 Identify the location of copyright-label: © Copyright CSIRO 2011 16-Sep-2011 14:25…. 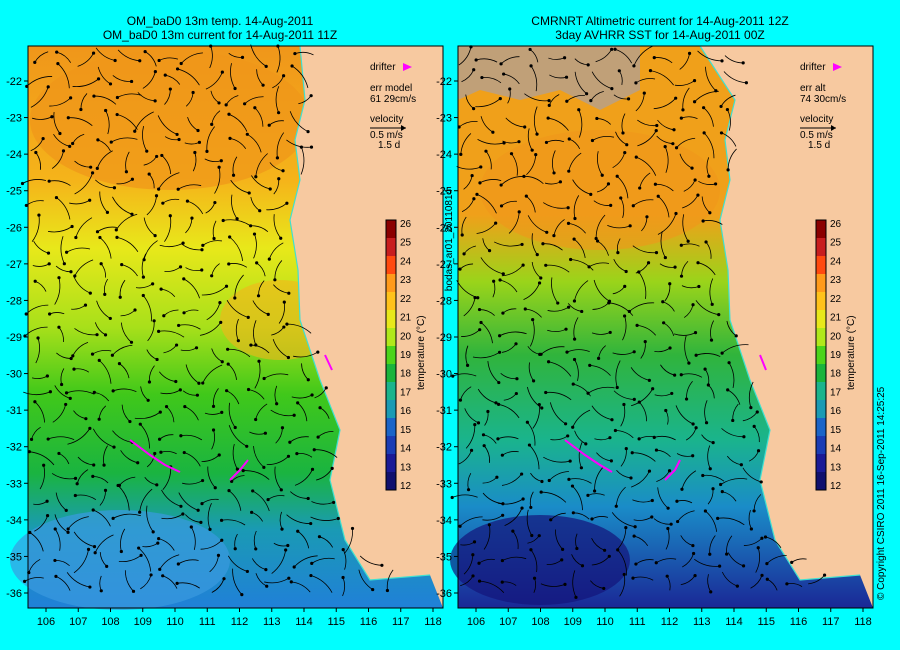
(881, 493).